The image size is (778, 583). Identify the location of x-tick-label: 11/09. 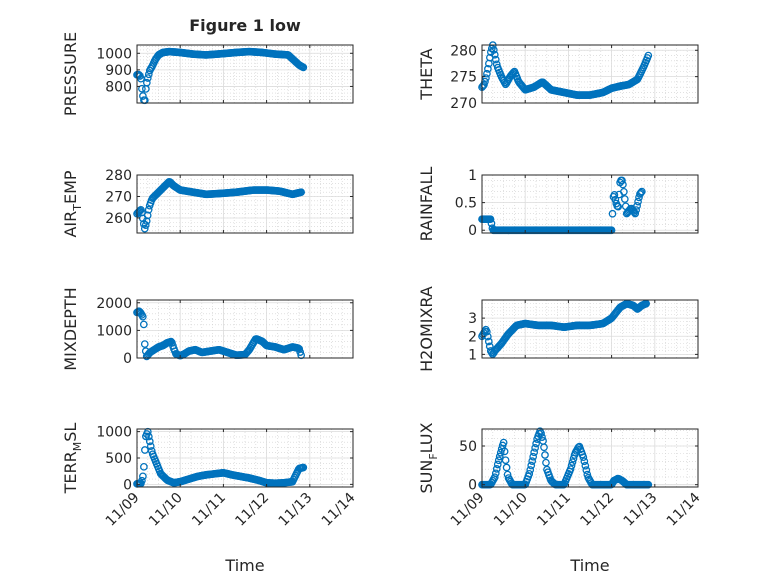
(123, 510).